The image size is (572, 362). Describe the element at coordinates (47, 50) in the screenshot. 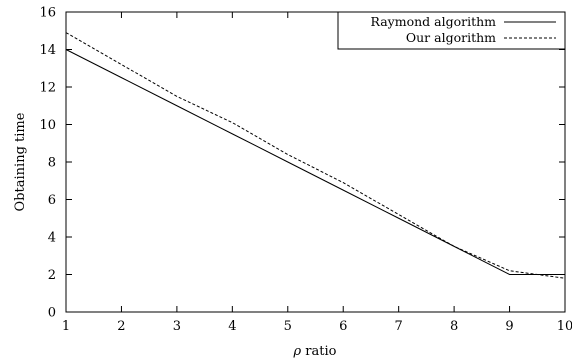

I see `y-tick-label: 14` at that location.